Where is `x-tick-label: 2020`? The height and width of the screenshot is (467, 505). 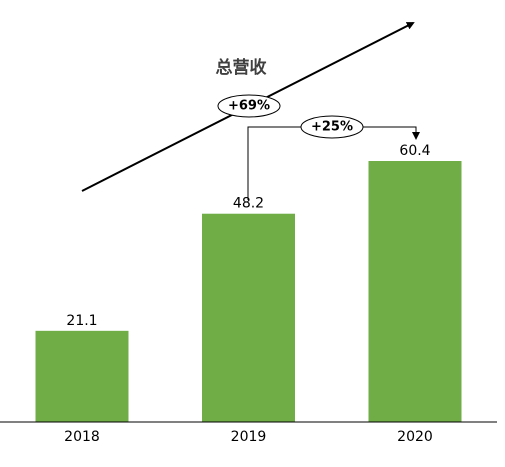 x-tick-label: 2020 is located at coordinates (415, 437).